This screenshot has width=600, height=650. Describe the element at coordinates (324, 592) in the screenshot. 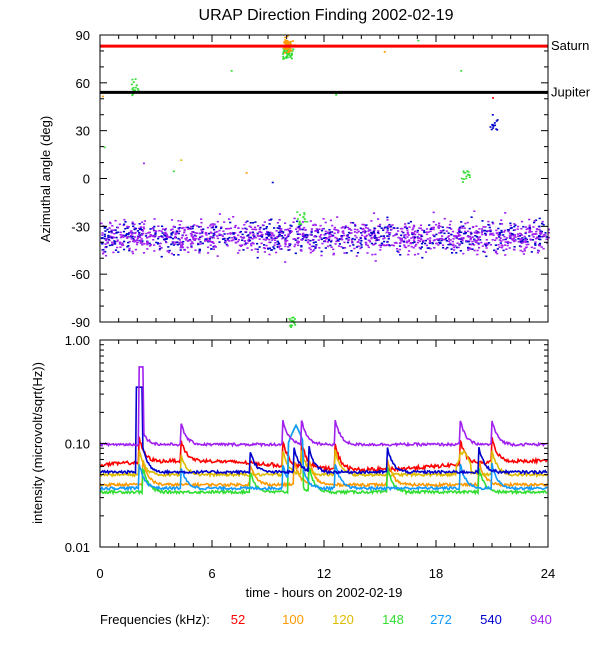

I see `x-axis-label: time - hours on 2002-02-19` at that location.